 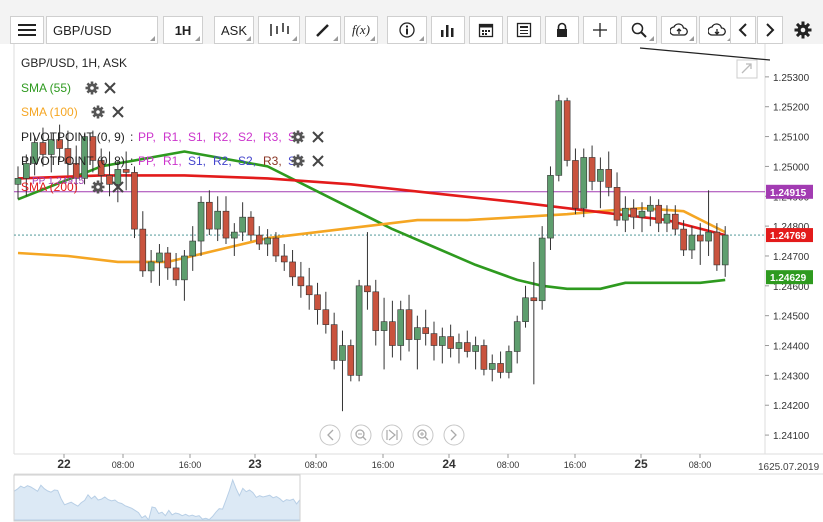 I want to click on zoom-out-control, so click(x=361, y=435).